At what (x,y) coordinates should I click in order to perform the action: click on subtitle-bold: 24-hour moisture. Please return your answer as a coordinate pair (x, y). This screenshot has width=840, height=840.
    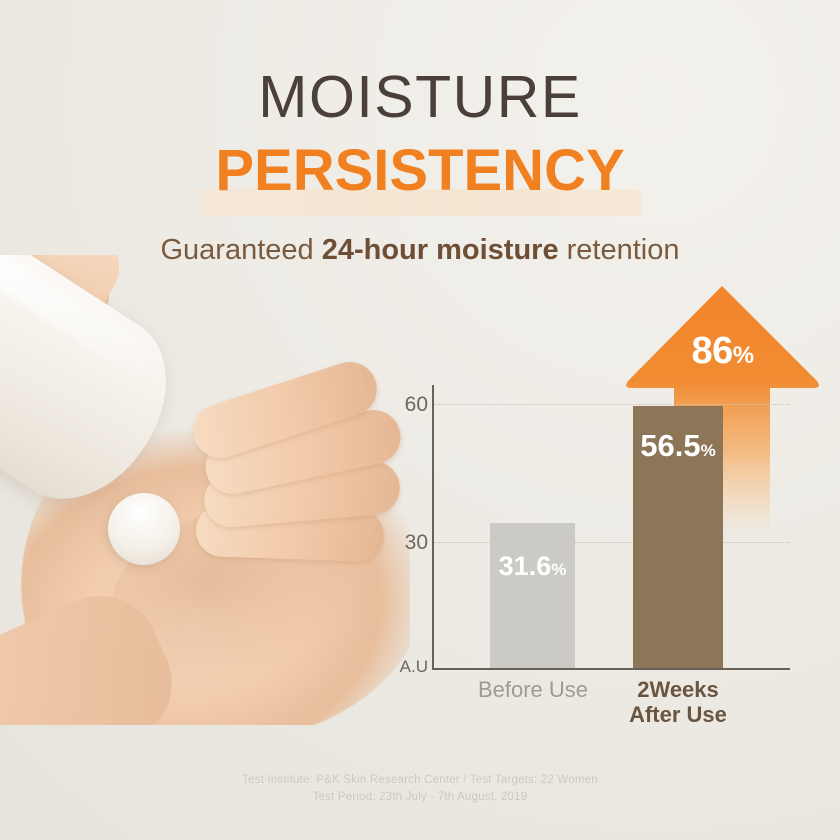
    Looking at the image, I should click on (440, 250).